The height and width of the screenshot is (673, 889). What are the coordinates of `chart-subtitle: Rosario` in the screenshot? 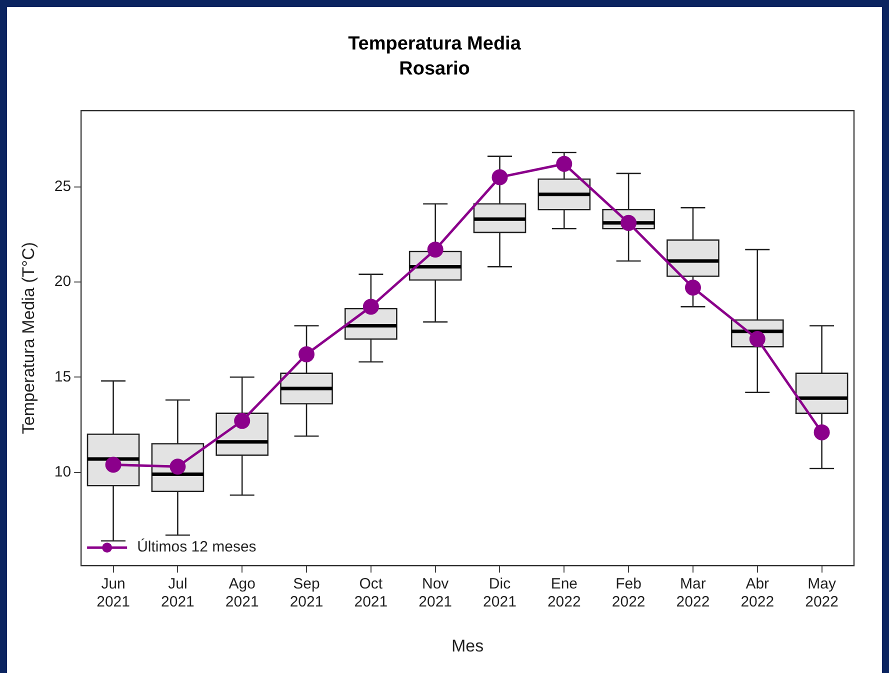 It's located at (434, 69).